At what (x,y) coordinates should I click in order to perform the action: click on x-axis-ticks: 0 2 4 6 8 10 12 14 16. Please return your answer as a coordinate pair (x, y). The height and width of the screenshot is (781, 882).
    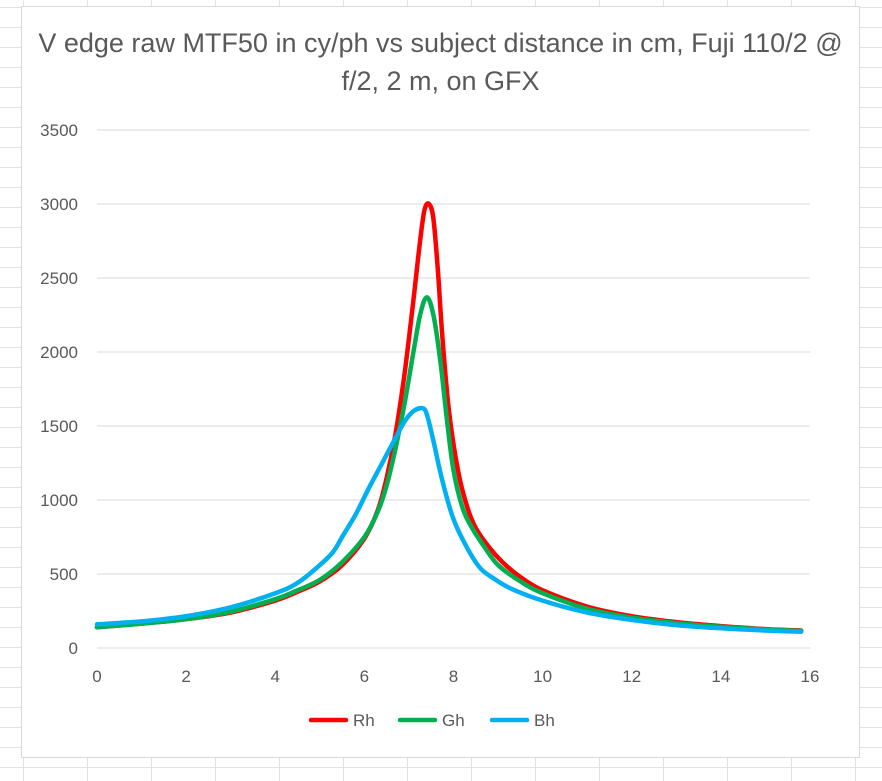
    Looking at the image, I should click on (455, 676).